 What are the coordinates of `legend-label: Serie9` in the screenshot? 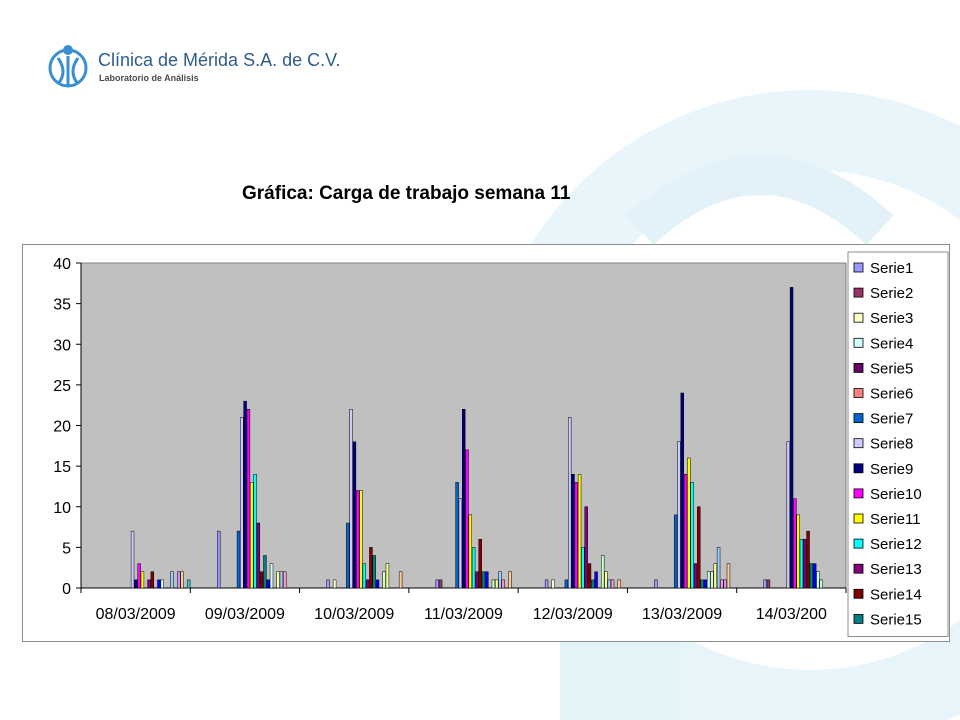 It's located at (891, 469).